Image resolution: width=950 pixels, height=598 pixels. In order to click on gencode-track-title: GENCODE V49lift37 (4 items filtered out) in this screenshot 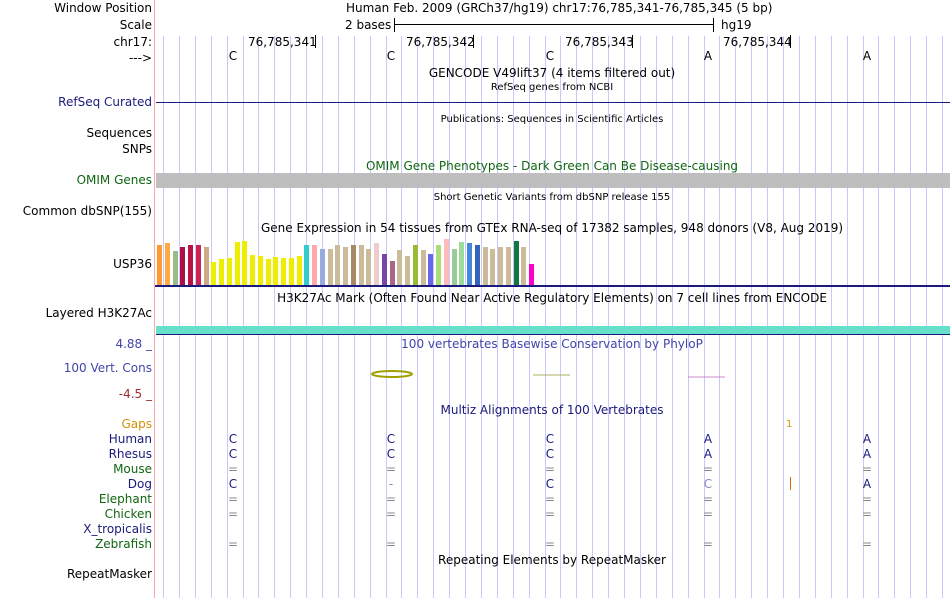, I will do `click(552, 73)`.